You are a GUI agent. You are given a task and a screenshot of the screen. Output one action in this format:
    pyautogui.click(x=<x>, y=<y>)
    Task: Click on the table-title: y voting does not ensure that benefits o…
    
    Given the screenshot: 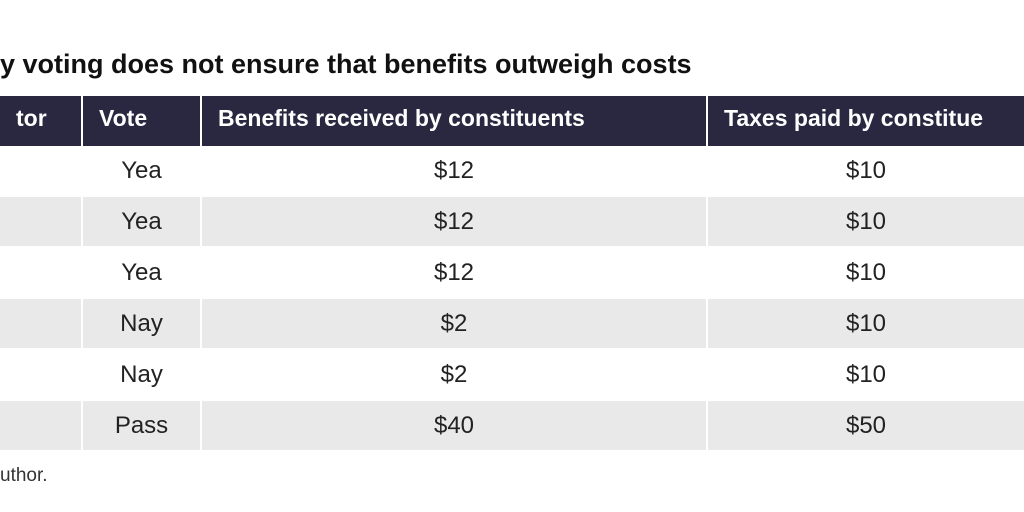 What is the action you would take?
    pyautogui.click(x=346, y=64)
    